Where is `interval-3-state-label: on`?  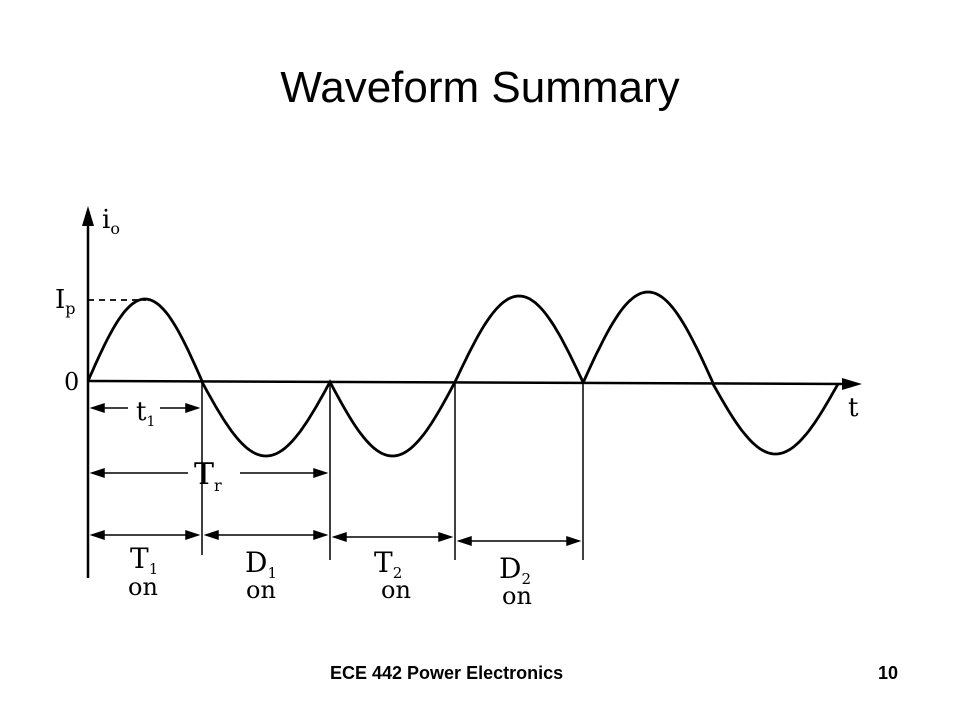
interval-3-state-label: on is located at coordinates (396, 590).